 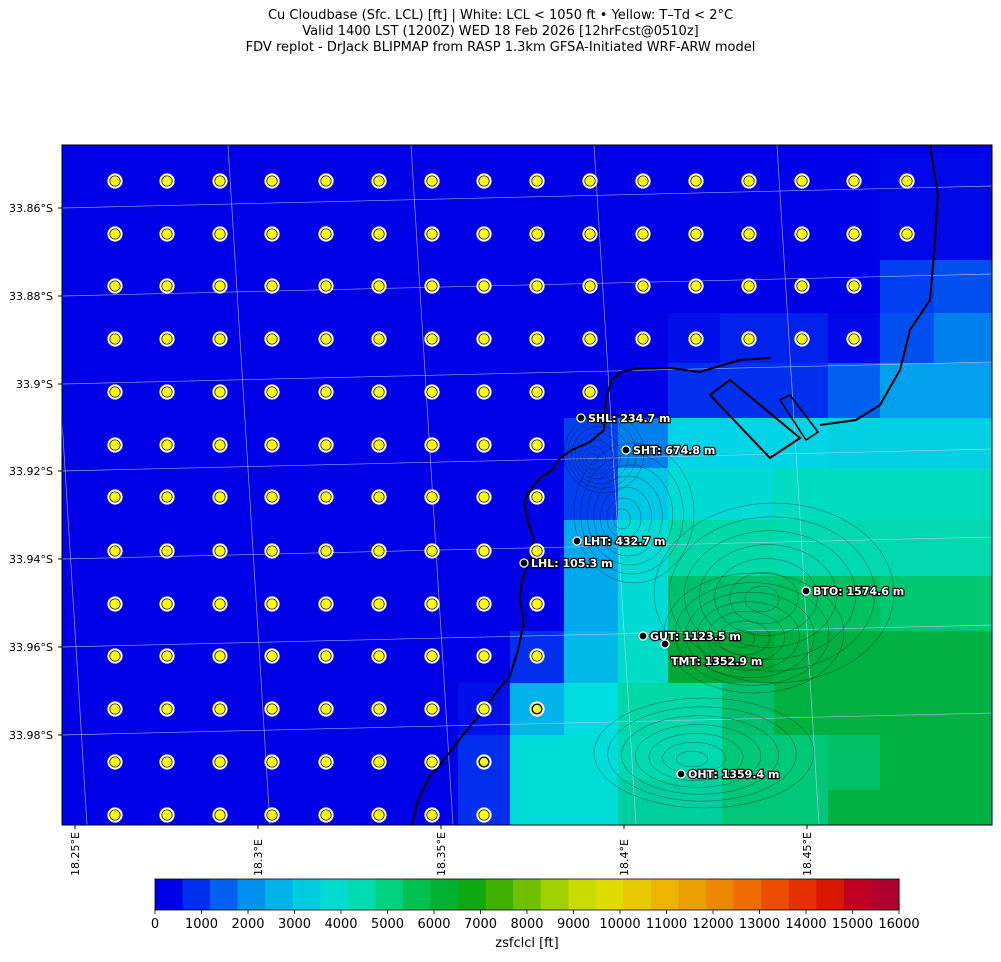 What do you see at coordinates (527, 724) in the screenshot?
I see `latitude-line` at bounding box center [527, 724].